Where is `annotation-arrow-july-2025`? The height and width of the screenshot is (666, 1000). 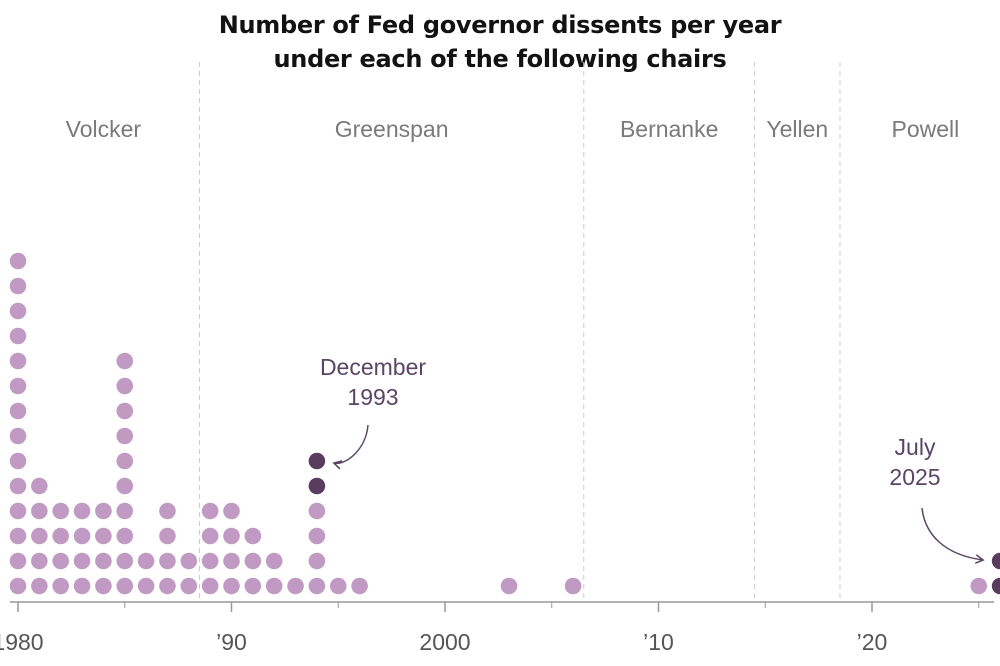 annotation-arrow-july-2025 is located at coordinates (953, 535).